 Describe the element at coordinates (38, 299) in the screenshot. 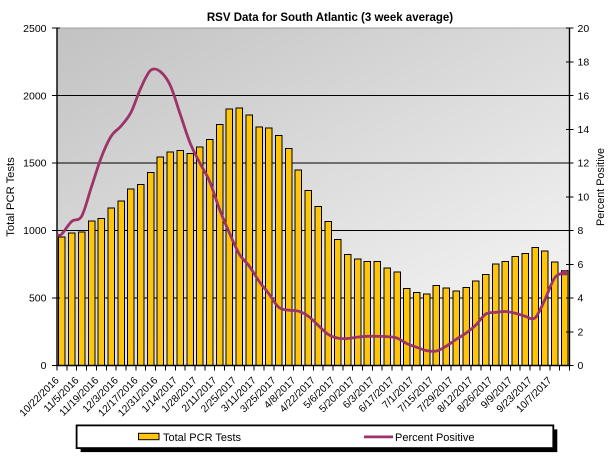

I see `svg-text: 500` at that location.